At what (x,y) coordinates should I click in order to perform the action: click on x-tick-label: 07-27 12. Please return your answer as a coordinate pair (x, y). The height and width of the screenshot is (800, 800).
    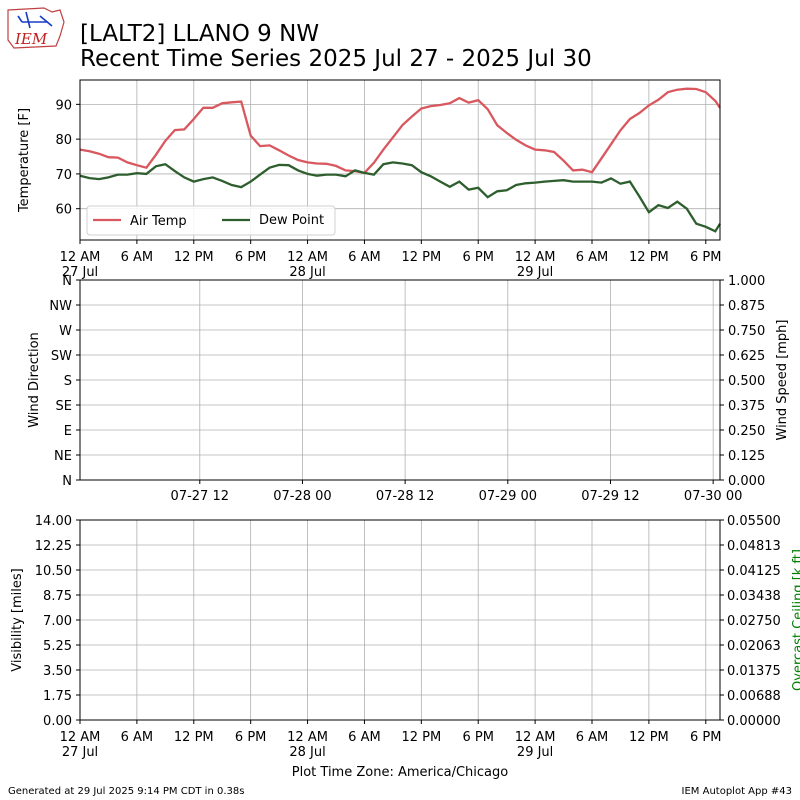
    Looking at the image, I should click on (200, 496).